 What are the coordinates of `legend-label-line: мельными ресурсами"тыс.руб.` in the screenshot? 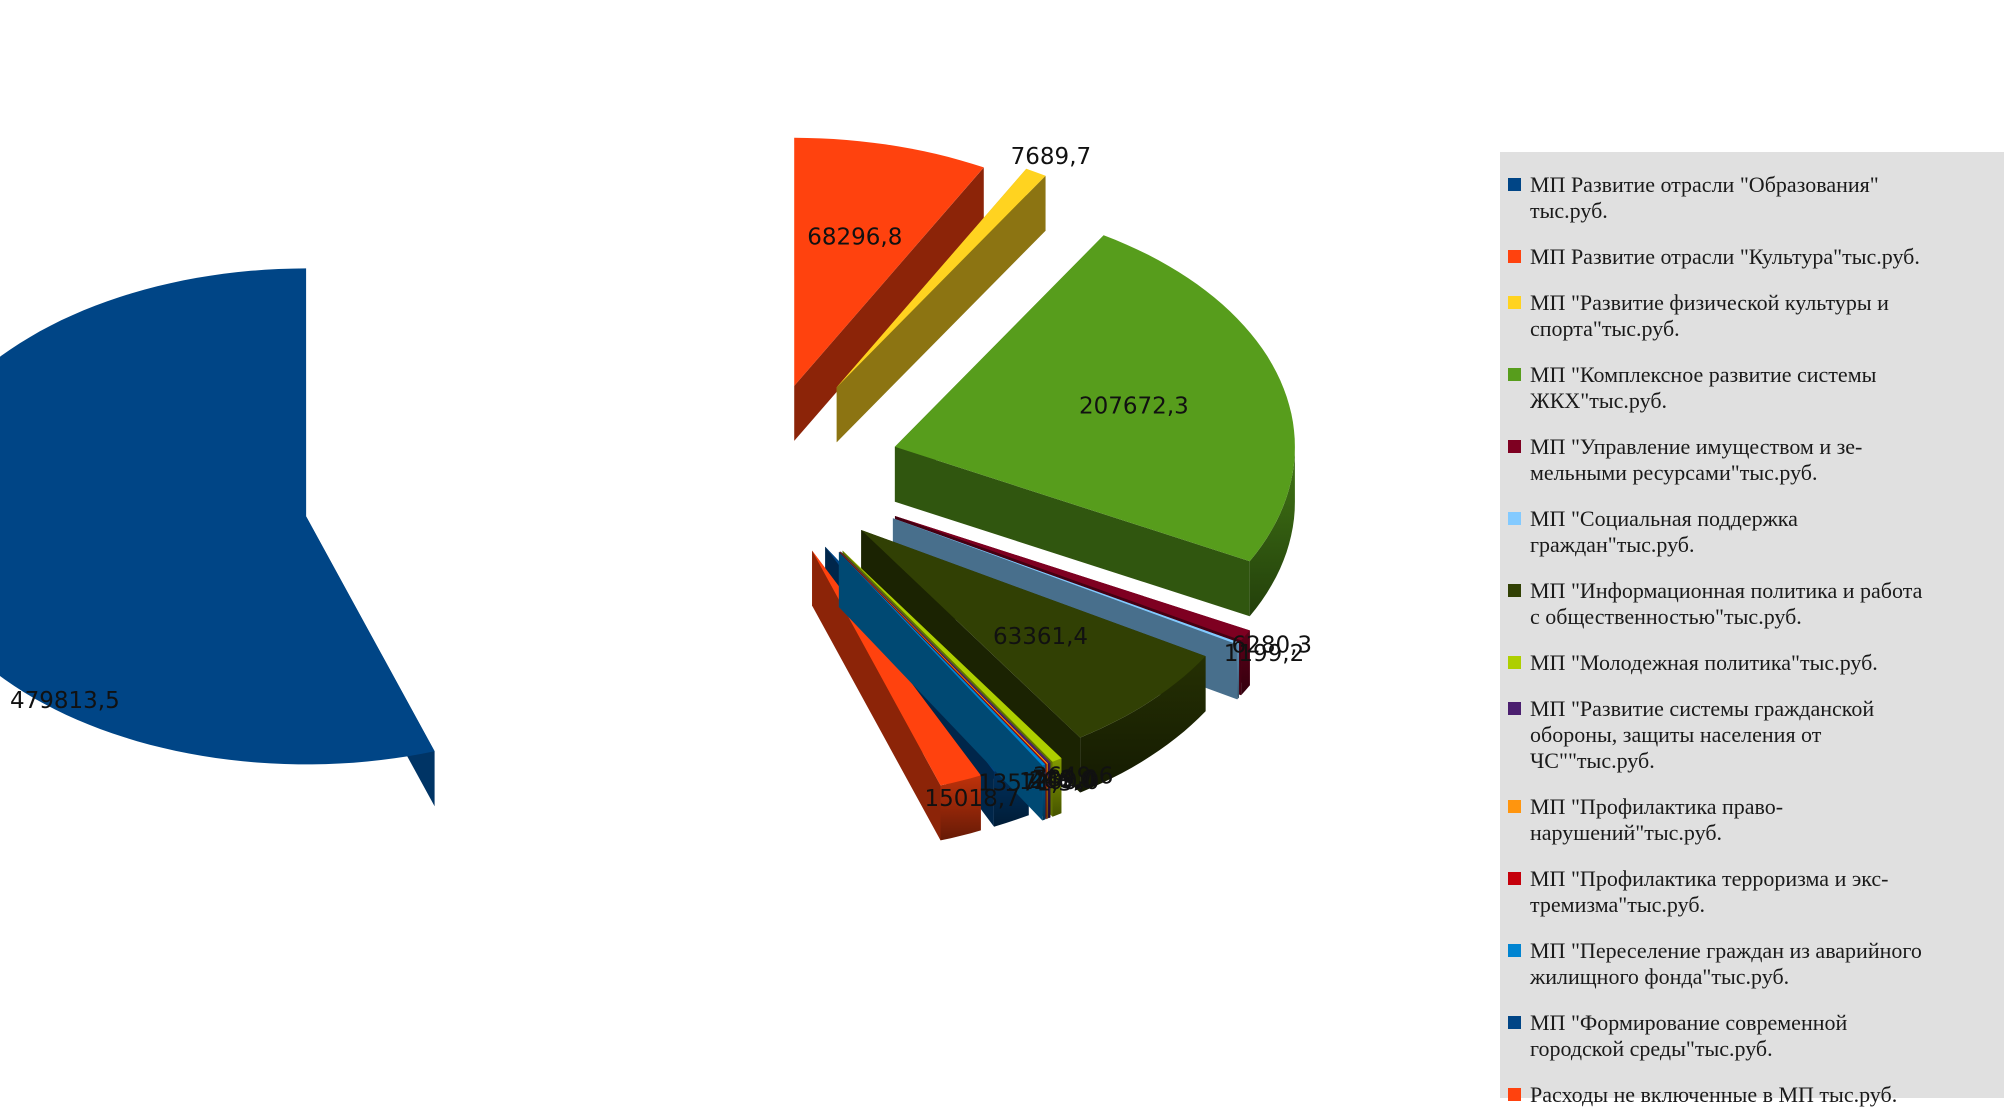 It's located at (1674, 472).